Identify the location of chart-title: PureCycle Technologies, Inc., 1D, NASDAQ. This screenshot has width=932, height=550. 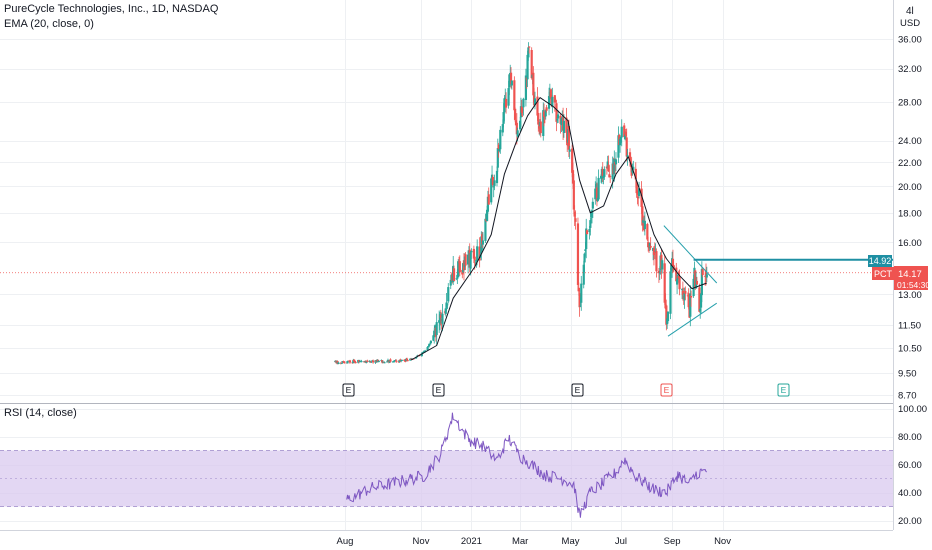
(111, 9).